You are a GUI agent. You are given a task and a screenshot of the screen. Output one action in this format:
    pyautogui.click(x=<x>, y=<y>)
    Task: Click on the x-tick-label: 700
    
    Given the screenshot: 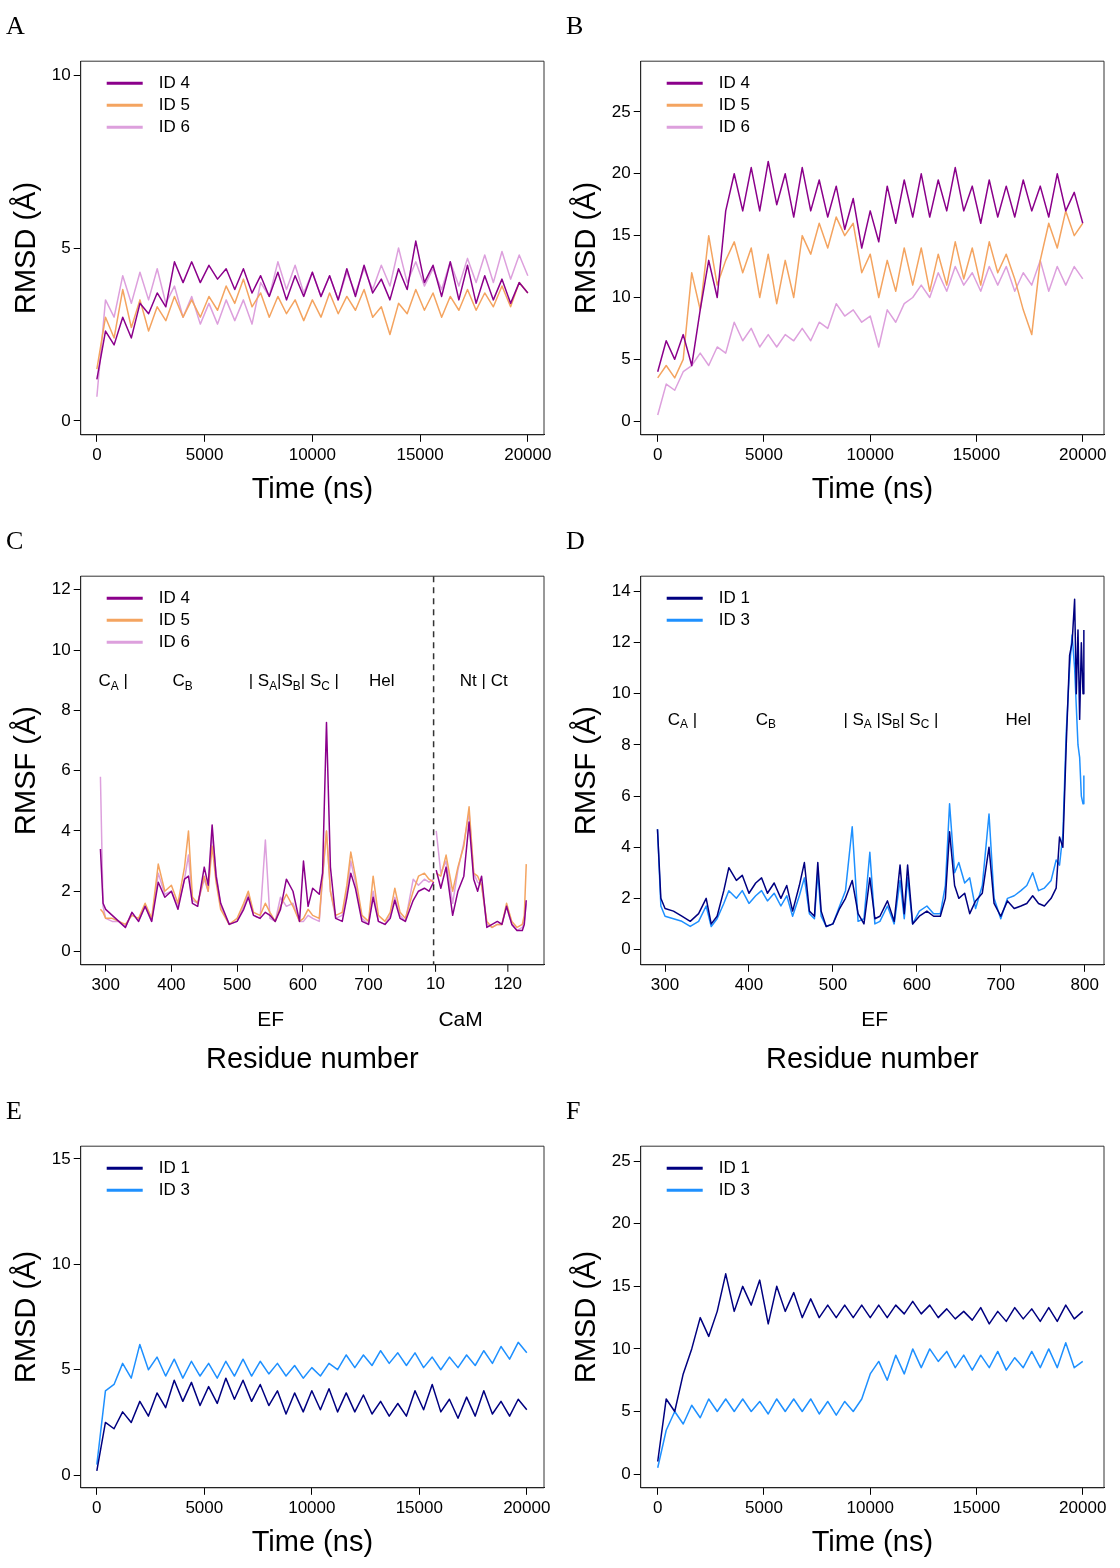 What is the action you would take?
    pyautogui.click(x=1000, y=984)
    